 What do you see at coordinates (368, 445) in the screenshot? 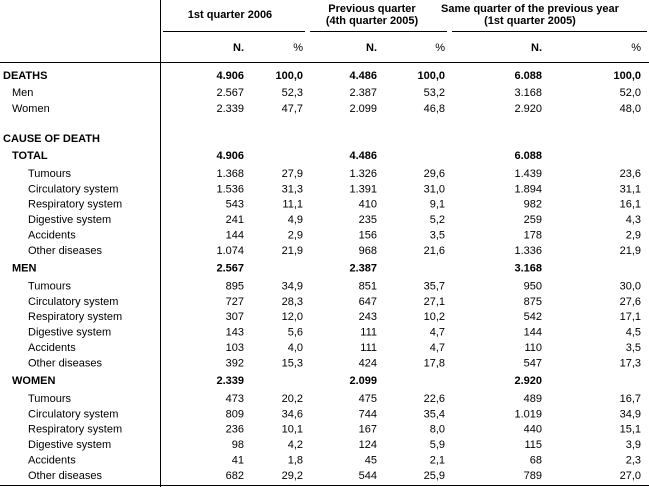
I see `cell: 124` at bounding box center [368, 445].